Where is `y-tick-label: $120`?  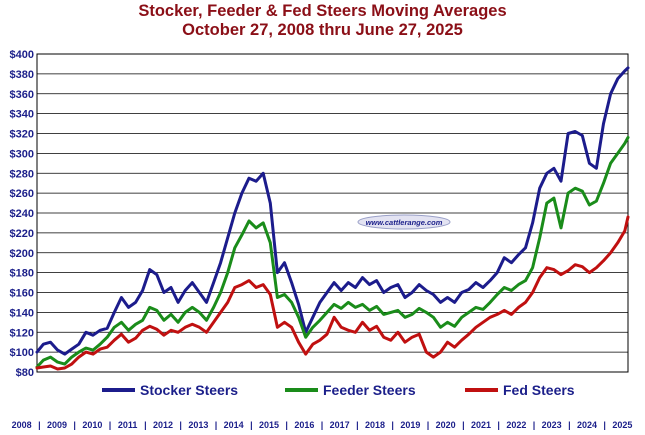 y-tick-label: $120 is located at coordinates (22, 333).